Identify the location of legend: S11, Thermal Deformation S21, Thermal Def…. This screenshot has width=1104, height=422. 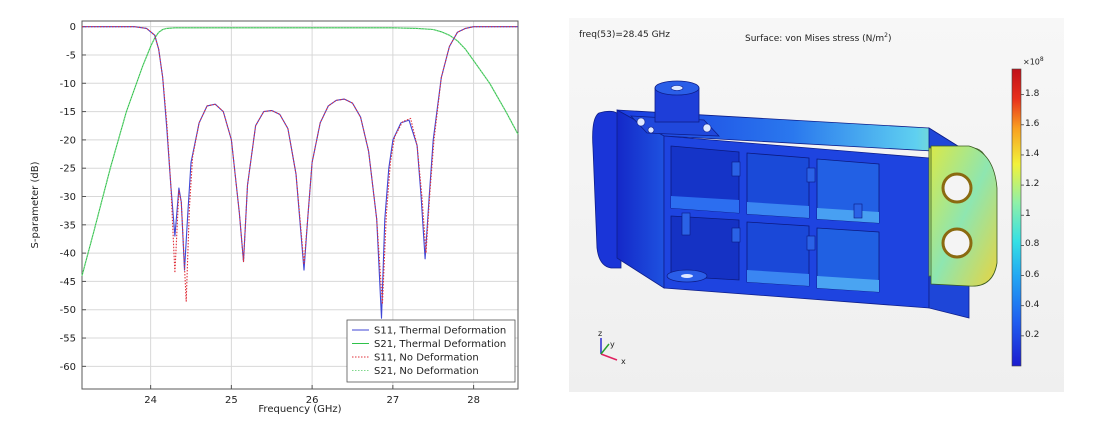
(431, 351).